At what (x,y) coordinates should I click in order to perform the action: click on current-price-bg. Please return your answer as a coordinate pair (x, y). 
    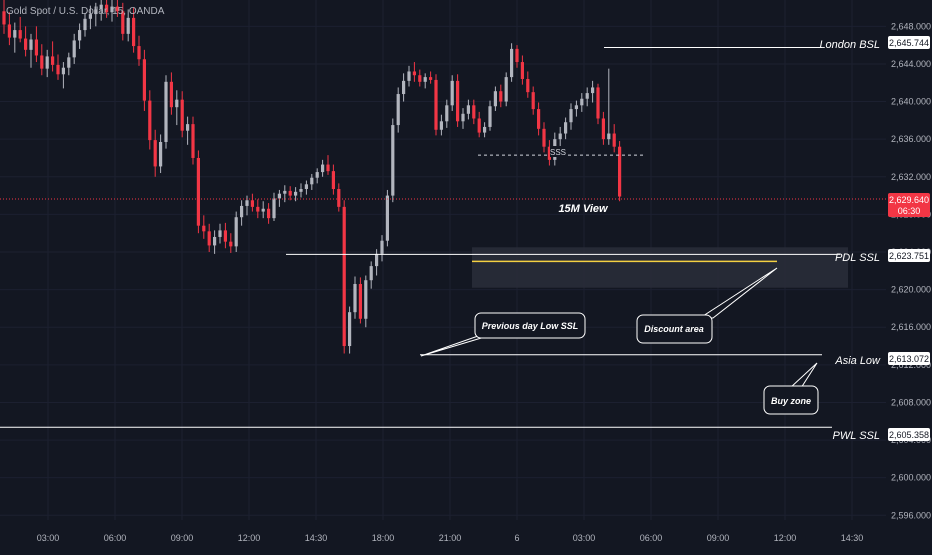
    Looking at the image, I should click on (909, 205).